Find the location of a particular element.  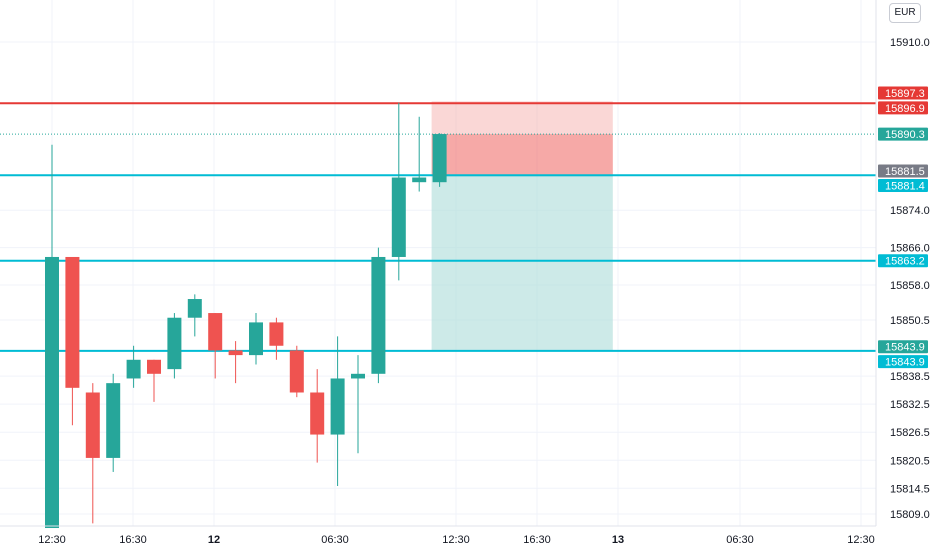

time-tick-label: 13 is located at coordinates (618, 540).